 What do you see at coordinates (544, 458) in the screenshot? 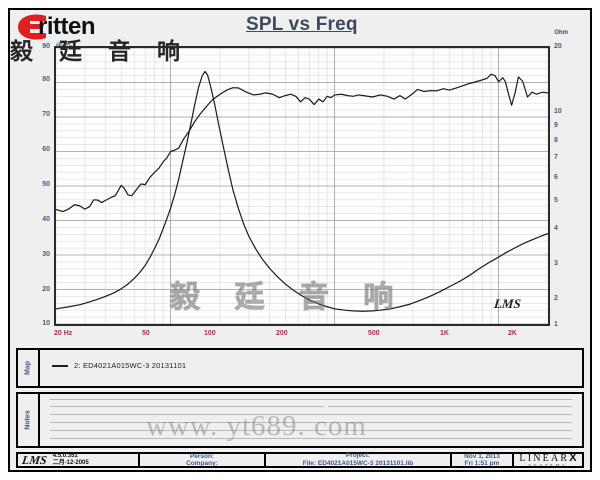
I see `linearx-name: LINEAR` at bounding box center [544, 458].